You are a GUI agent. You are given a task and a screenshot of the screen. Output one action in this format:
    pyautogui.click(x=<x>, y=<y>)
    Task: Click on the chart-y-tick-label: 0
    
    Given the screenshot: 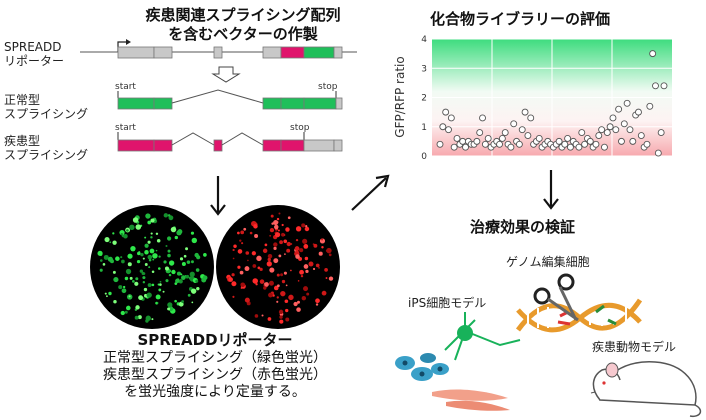 What is the action you would take?
    pyautogui.click(x=424, y=157)
    